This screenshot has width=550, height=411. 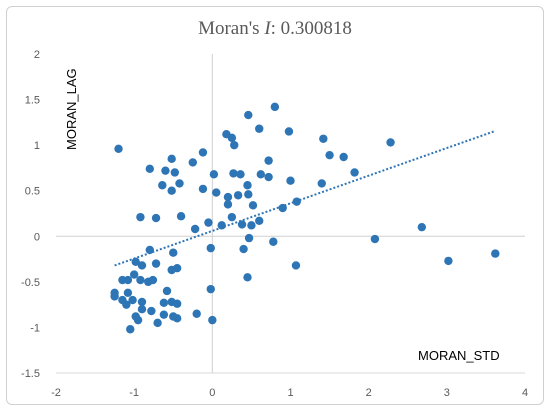 I want to click on y-tick-label: 1, so click(x=37, y=146).